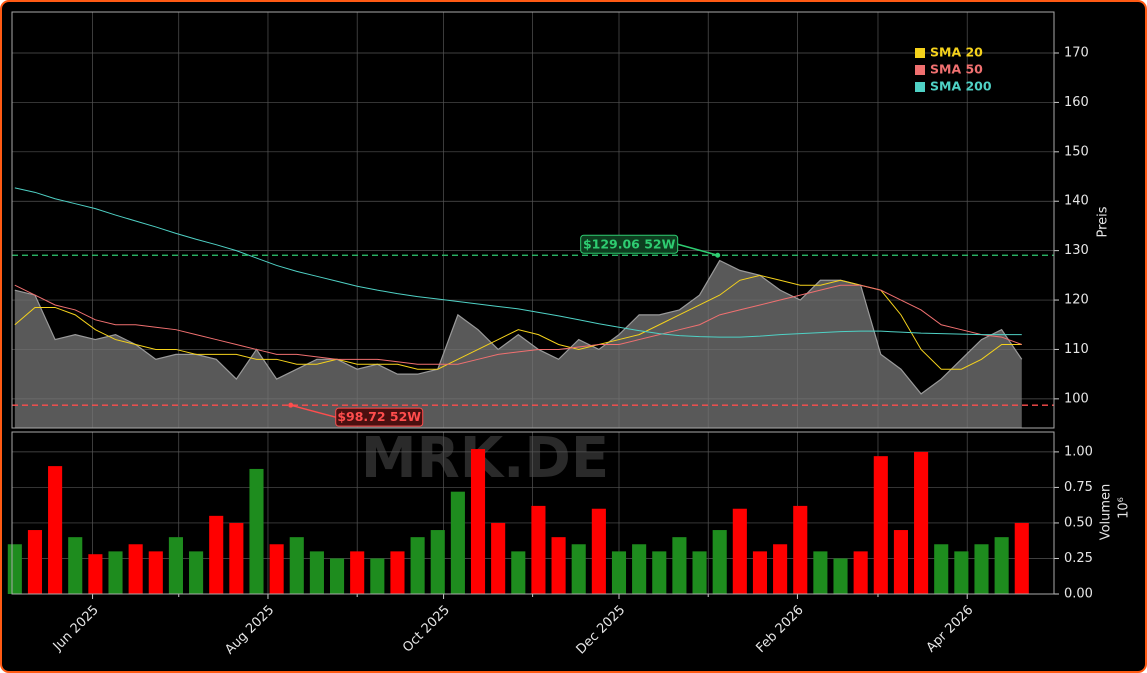  What do you see at coordinates (1076, 349) in the screenshot?
I see `y-tick-label: 110` at bounding box center [1076, 349].